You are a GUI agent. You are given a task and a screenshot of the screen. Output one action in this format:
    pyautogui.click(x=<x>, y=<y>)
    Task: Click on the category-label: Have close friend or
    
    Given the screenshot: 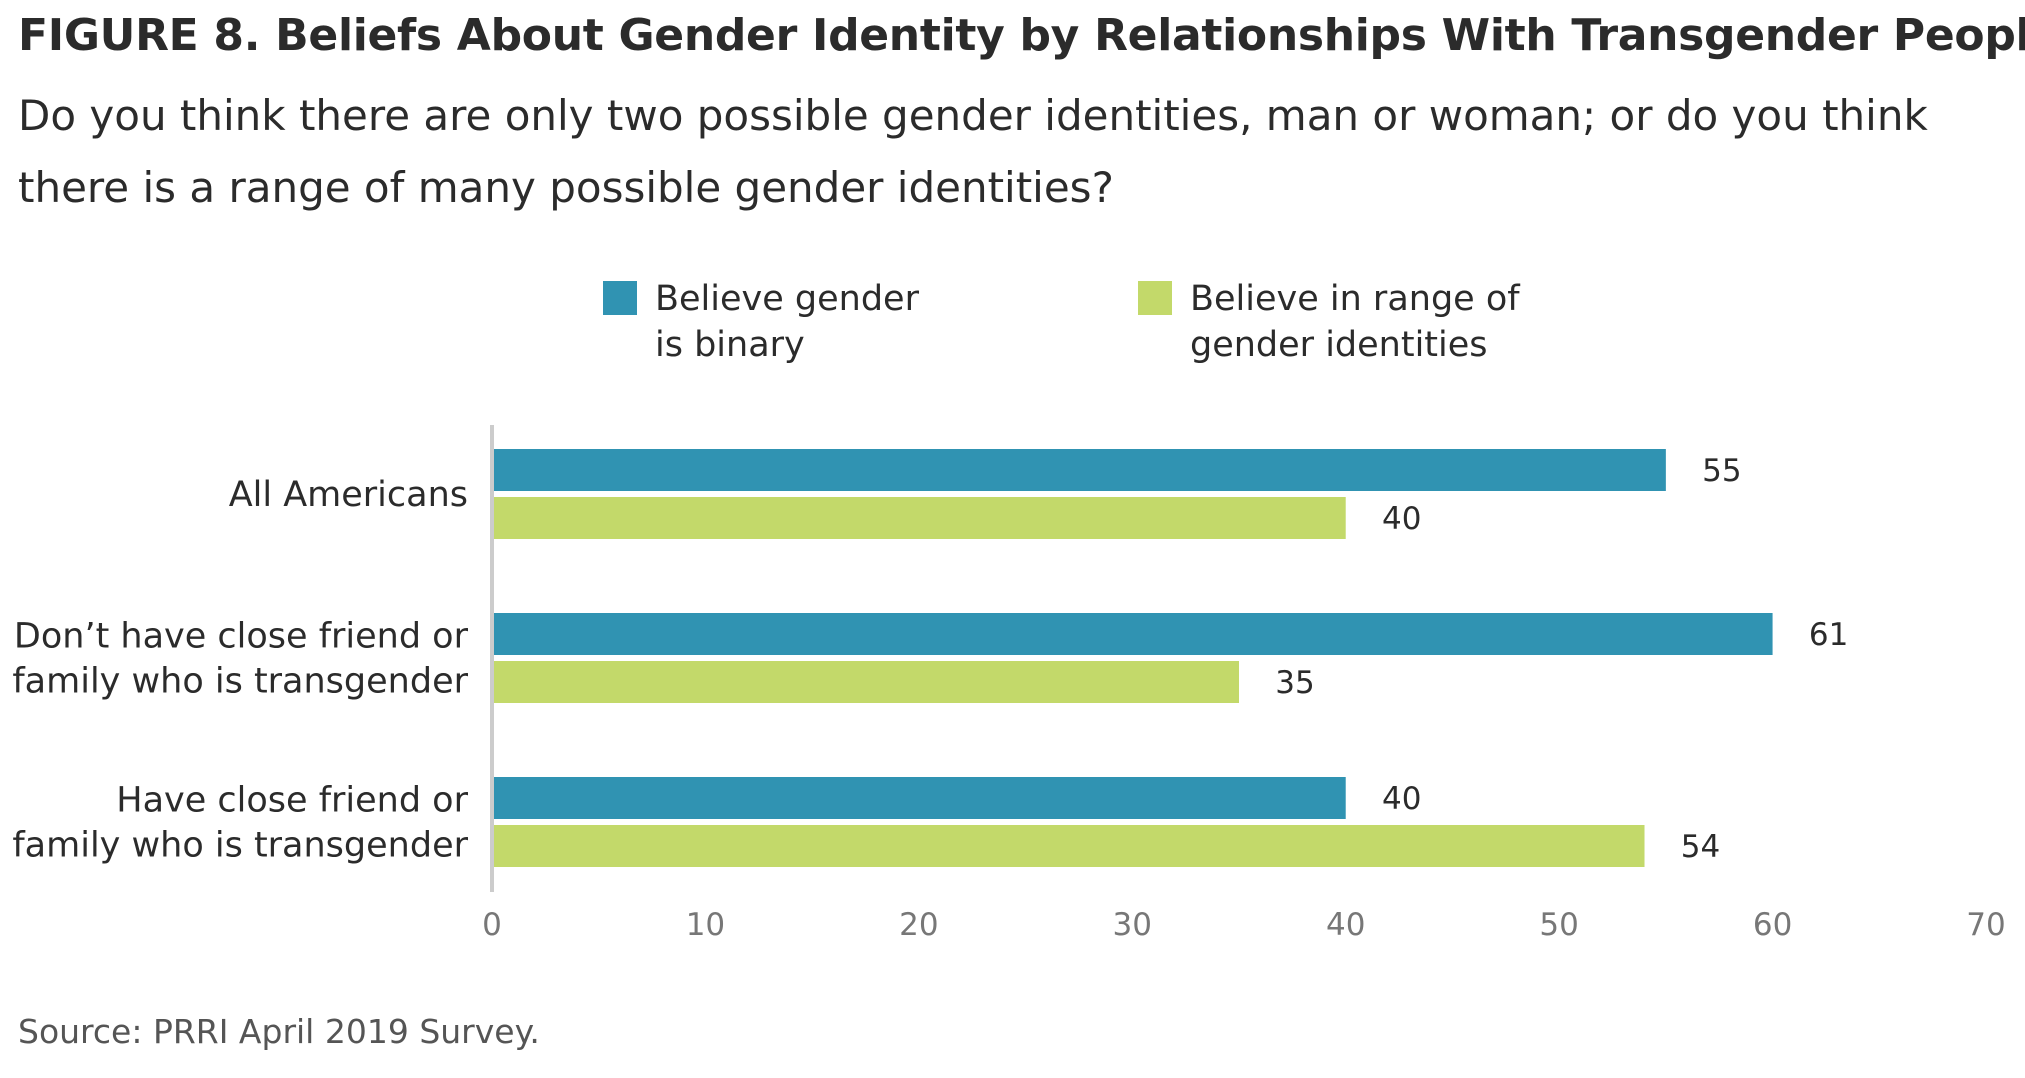 What is the action you would take?
    pyautogui.click(x=292, y=801)
    